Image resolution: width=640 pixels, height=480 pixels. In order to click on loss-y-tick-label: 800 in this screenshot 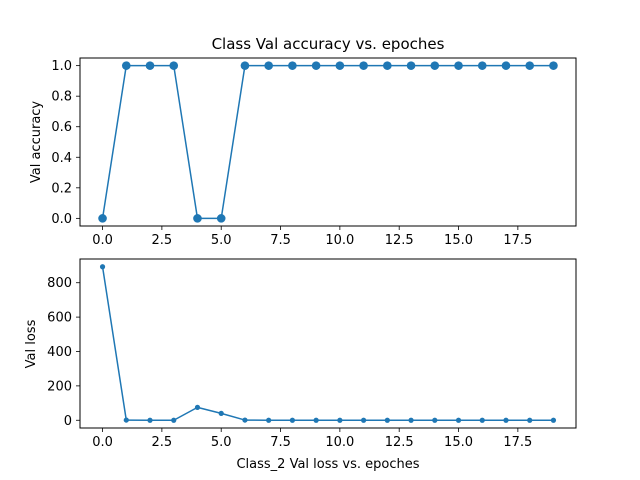, I will do `click(59, 283)`.